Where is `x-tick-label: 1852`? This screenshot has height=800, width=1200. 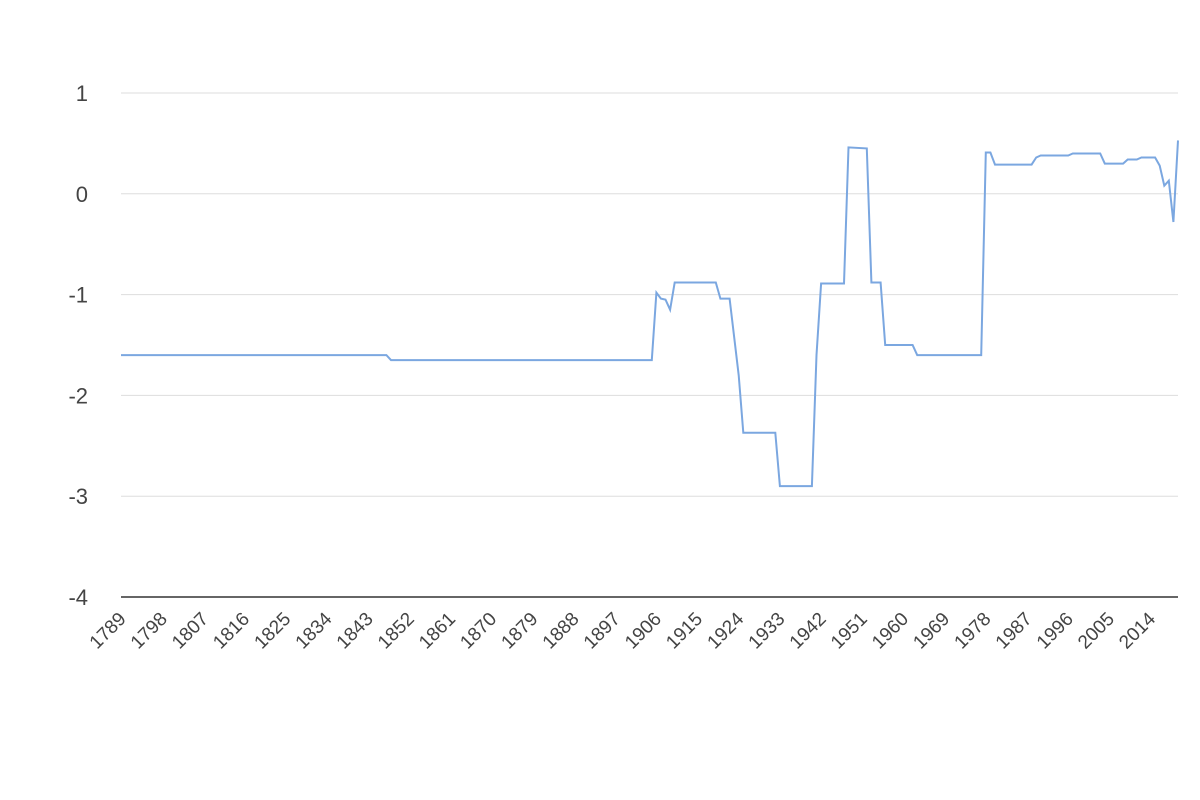 x-tick-label: 1852 is located at coordinates (396, 631).